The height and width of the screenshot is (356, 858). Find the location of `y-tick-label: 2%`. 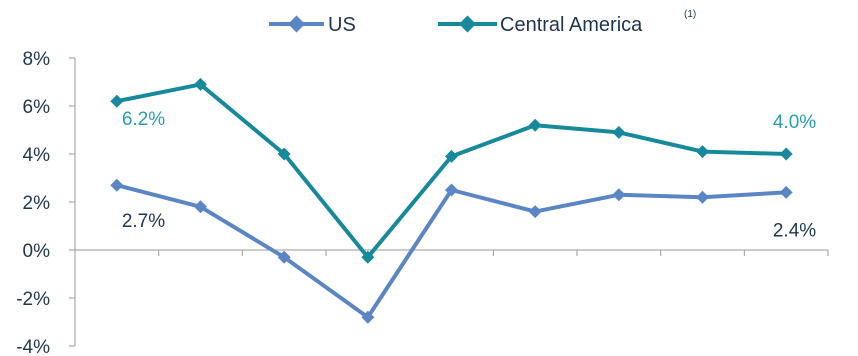

y-tick-label: 2% is located at coordinates (37, 203).